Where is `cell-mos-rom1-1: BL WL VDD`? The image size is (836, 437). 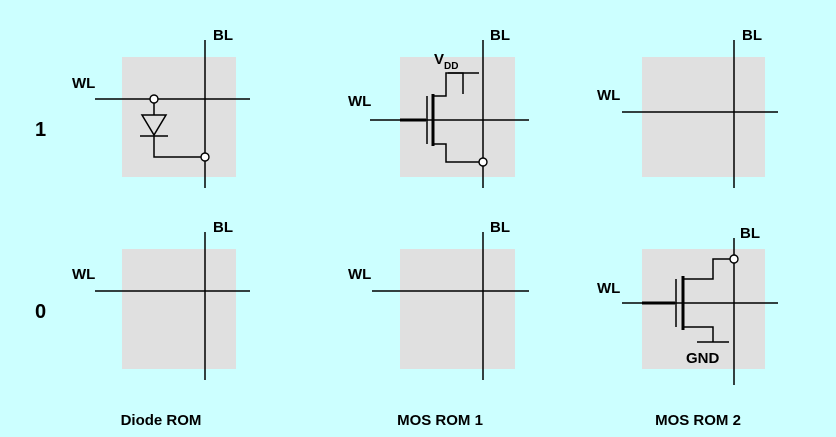 cell-mos-rom1-1: BL WL VDD is located at coordinates (438, 107).